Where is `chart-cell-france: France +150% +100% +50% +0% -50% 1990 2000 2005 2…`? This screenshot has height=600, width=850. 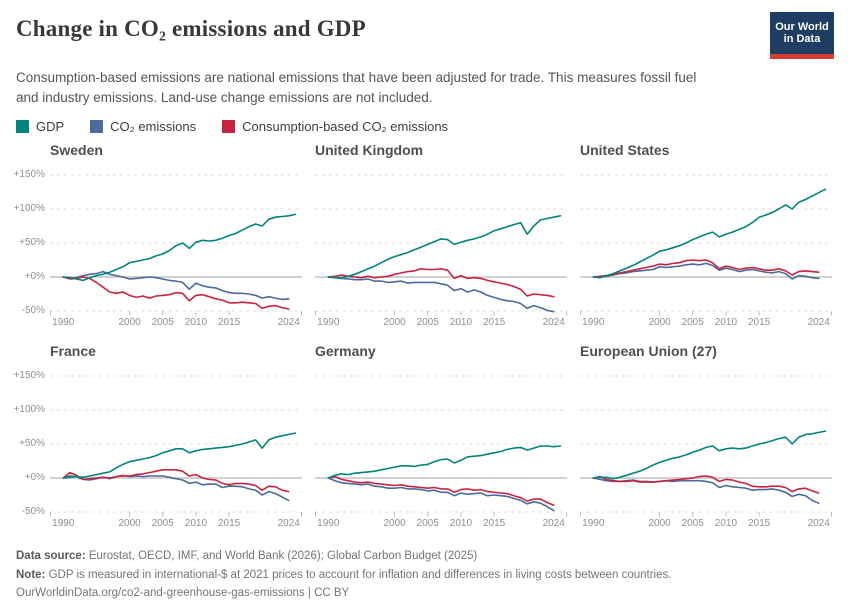 chart-cell-france: France +150% +100% +50% +0% -50% 1990 2000 2005 2… is located at coordinates (158, 439).